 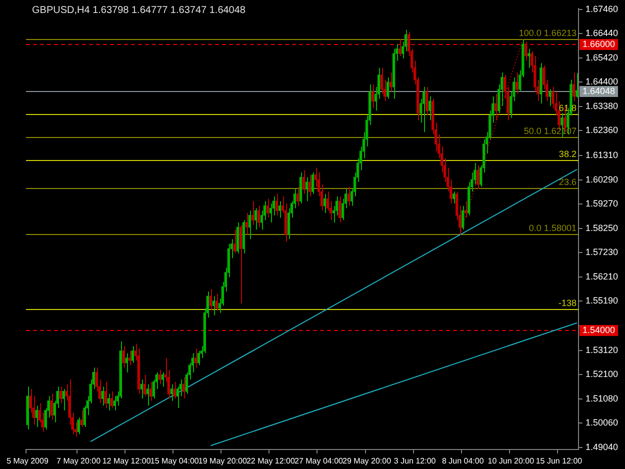 What do you see at coordinates (223, 461) in the screenshot?
I see `x-tick-label: 19 May 20:00` at bounding box center [223, 461].